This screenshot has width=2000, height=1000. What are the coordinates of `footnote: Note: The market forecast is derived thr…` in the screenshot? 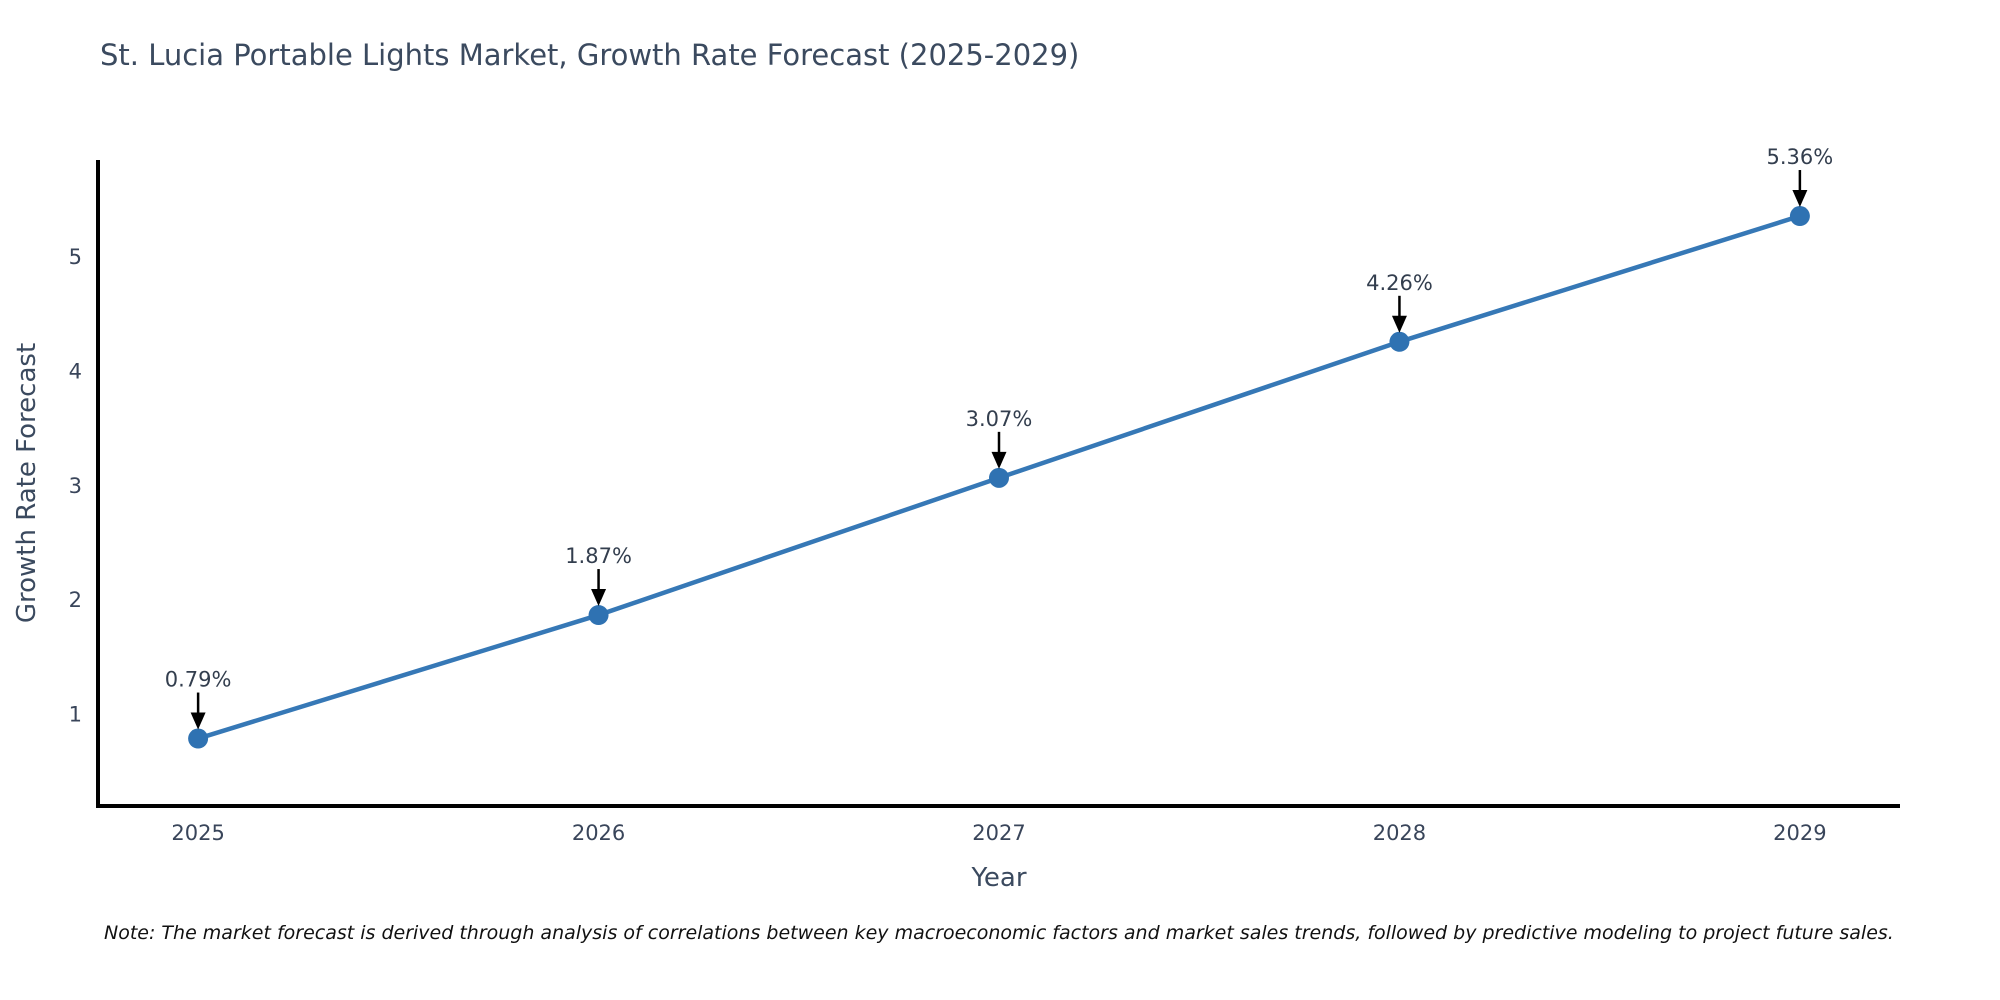 It's located at (999, 933).